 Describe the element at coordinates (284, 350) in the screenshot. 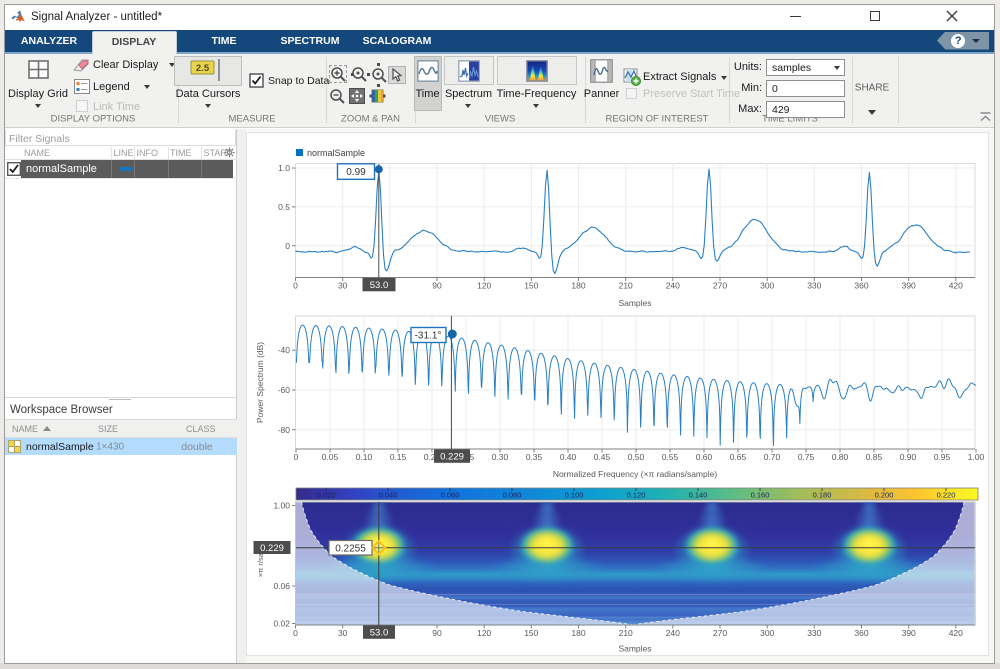

I see `svg-text: -40` at that location.